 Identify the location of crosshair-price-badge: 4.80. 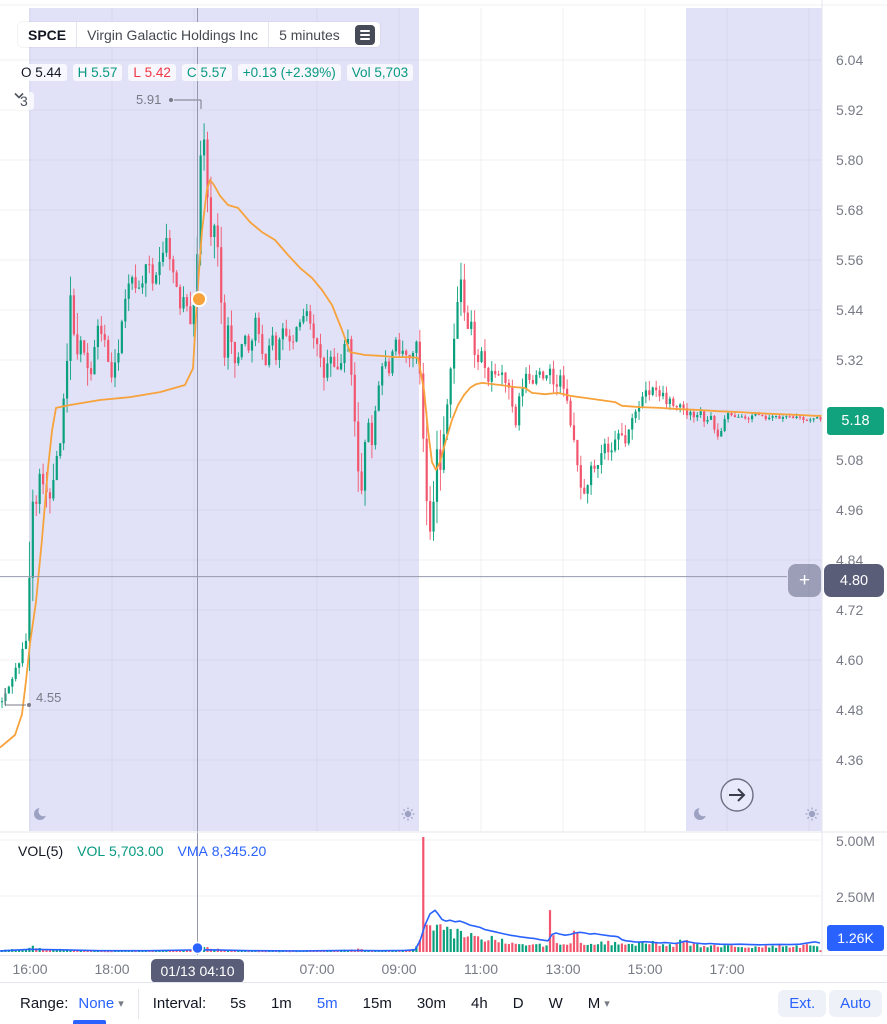
(854, 580).